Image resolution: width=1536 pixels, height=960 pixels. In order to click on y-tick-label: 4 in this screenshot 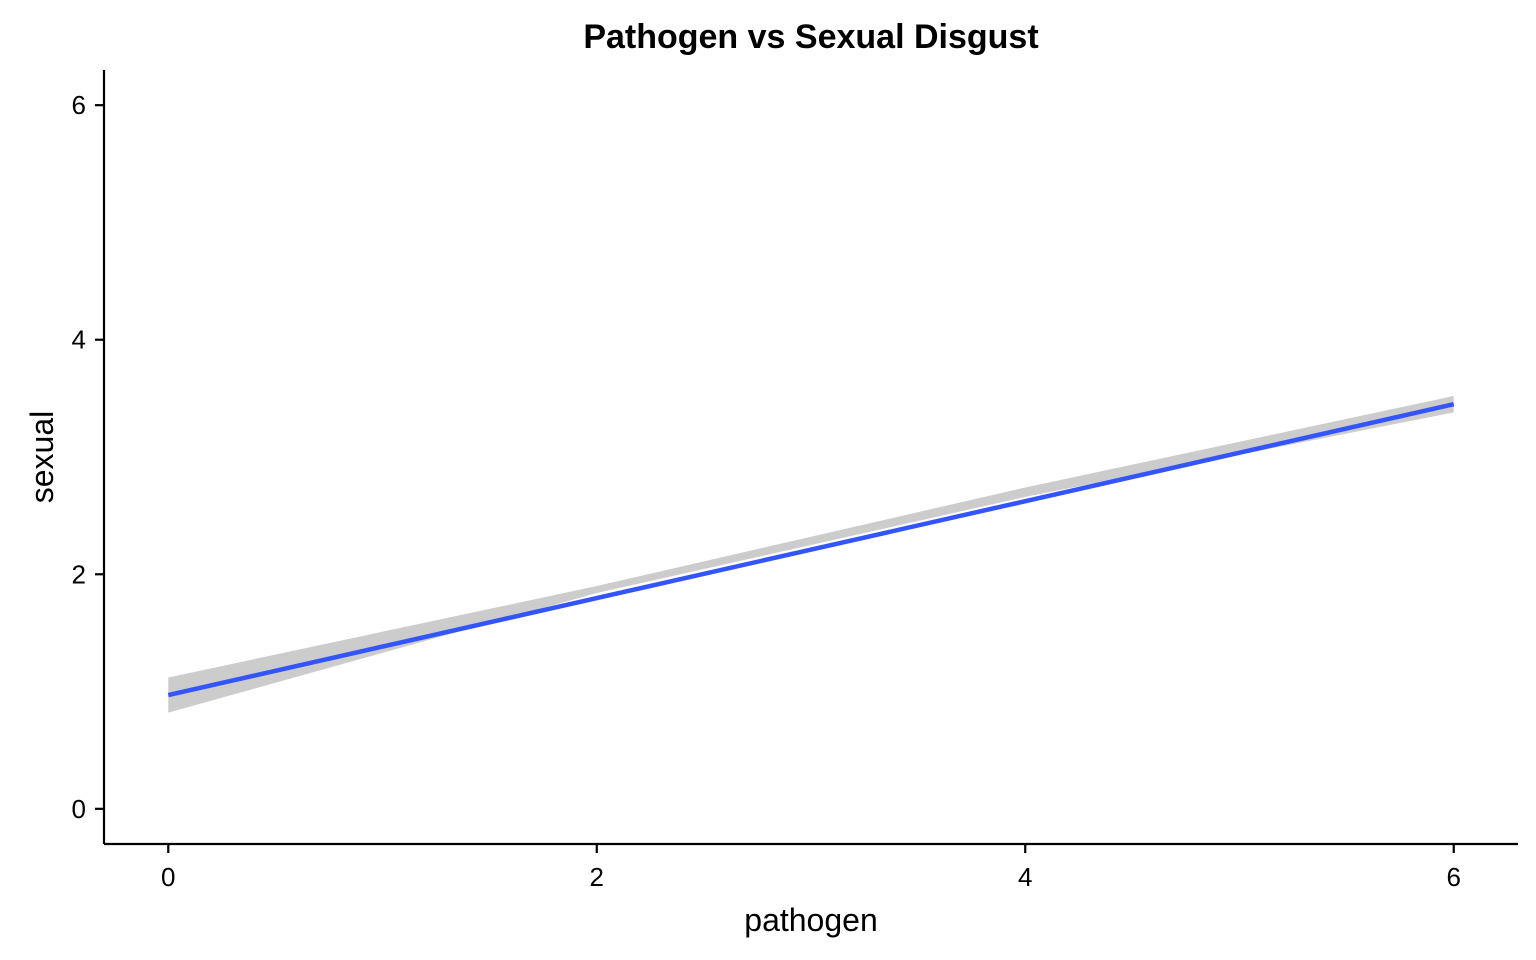, I will do `click(79, 340)`.